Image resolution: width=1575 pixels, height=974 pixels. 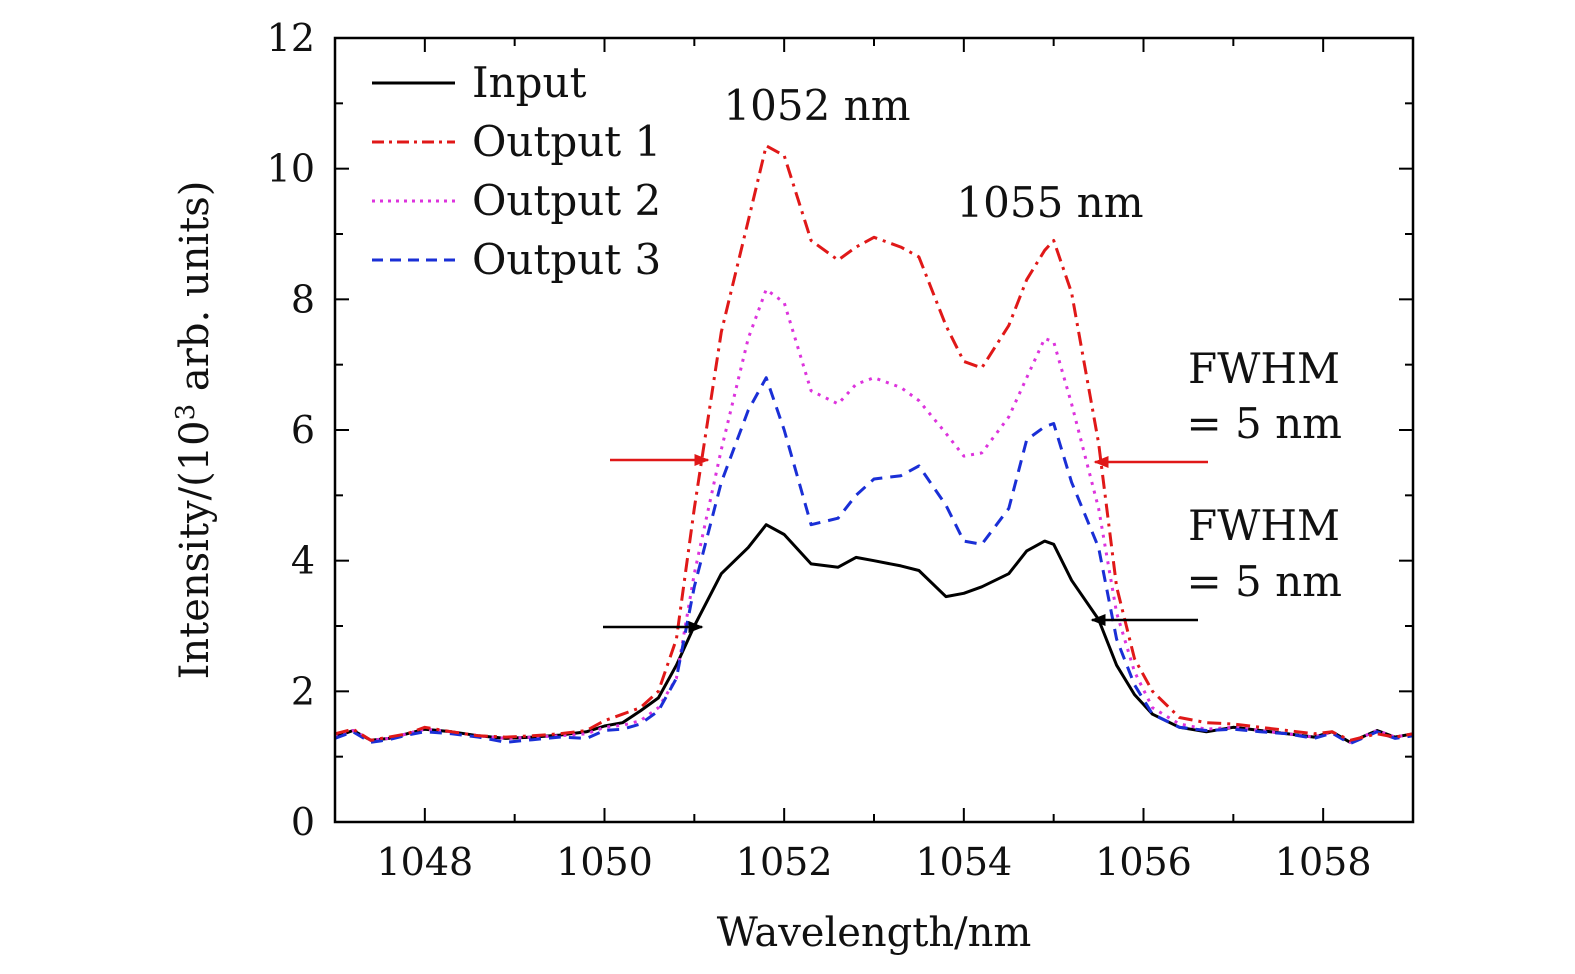 I want to click on legend-label-input: Input, so click(x=529, y=82).